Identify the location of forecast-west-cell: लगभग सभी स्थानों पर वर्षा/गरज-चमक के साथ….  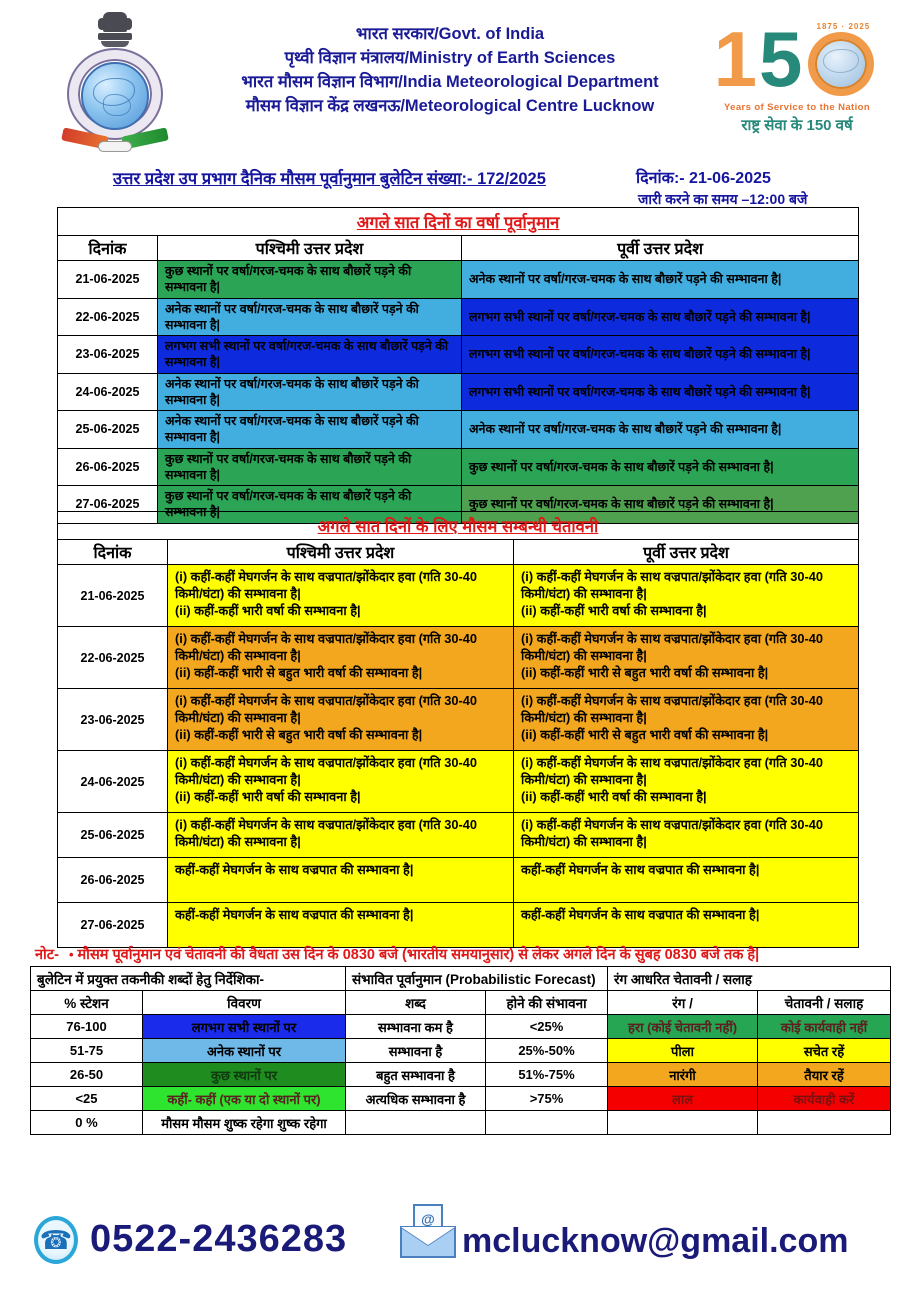
(309, 354).